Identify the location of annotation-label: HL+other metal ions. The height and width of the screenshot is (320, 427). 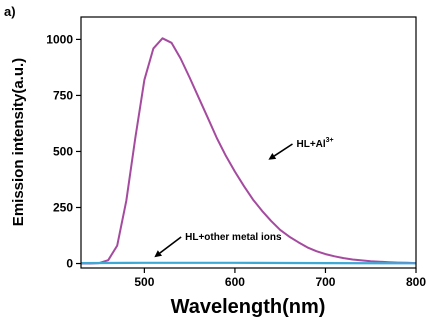
(233, 237).